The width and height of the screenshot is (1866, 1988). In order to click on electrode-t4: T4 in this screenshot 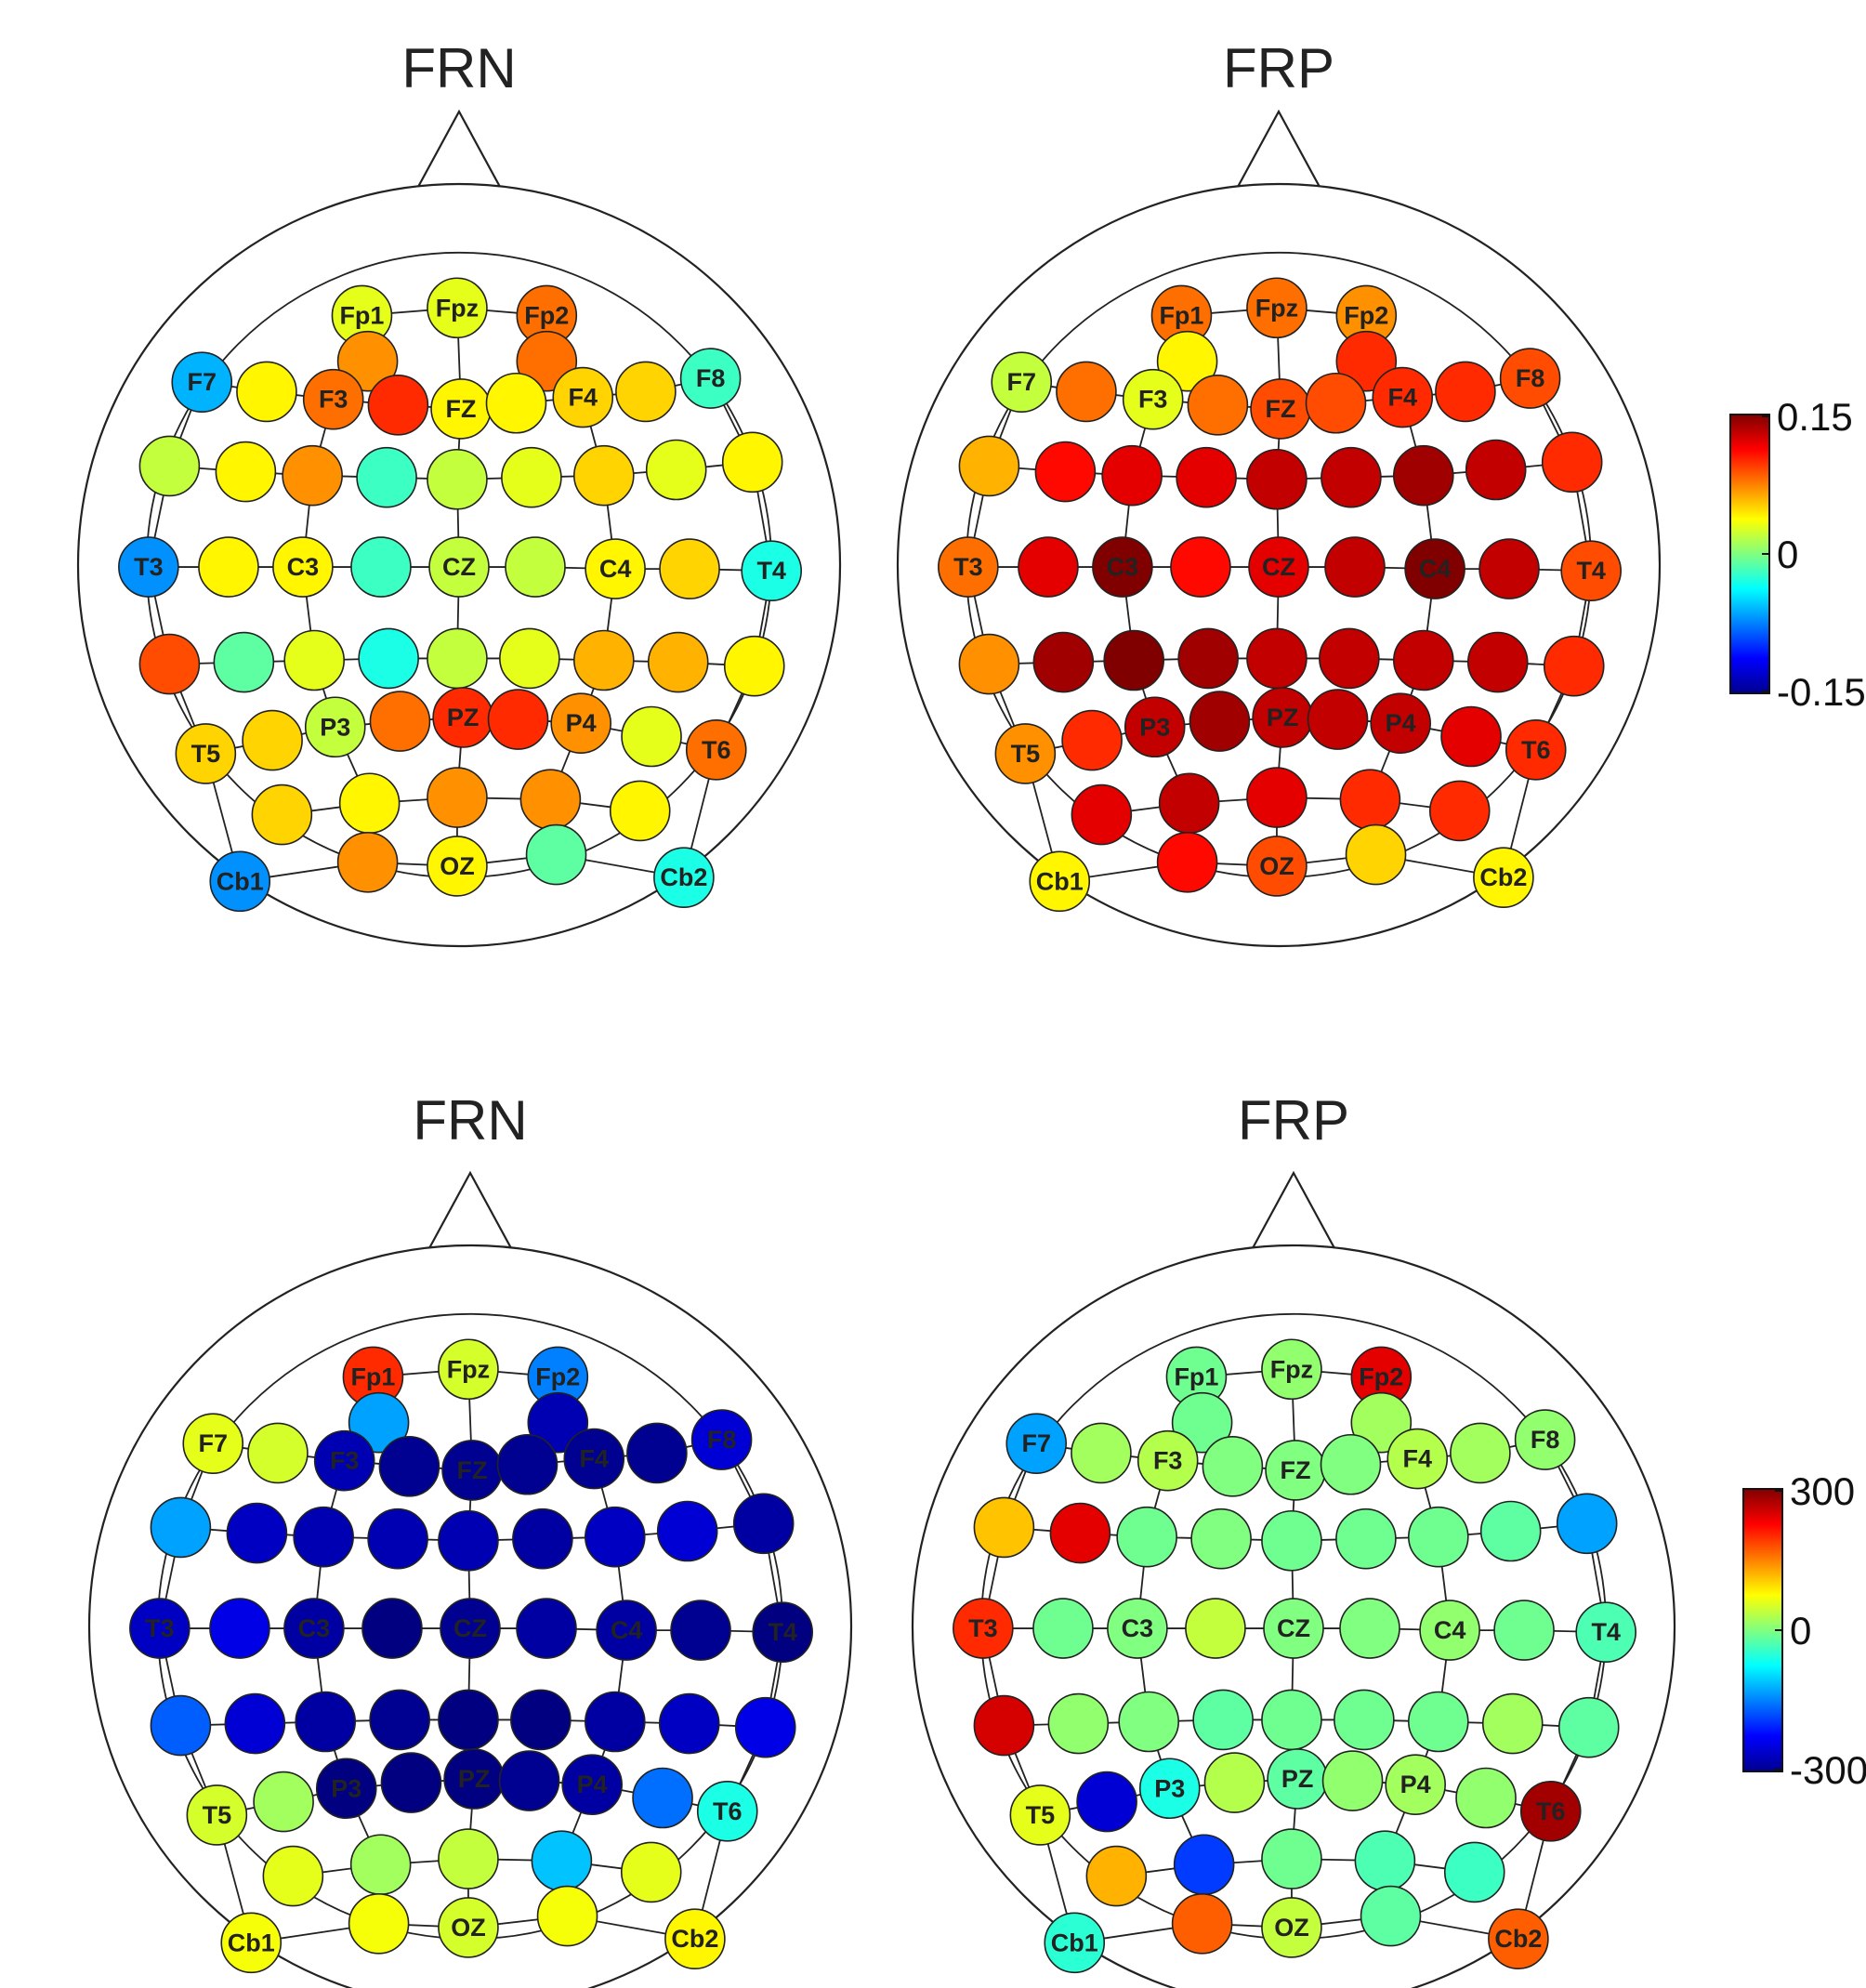, I will do `click(1605, 1632)`.